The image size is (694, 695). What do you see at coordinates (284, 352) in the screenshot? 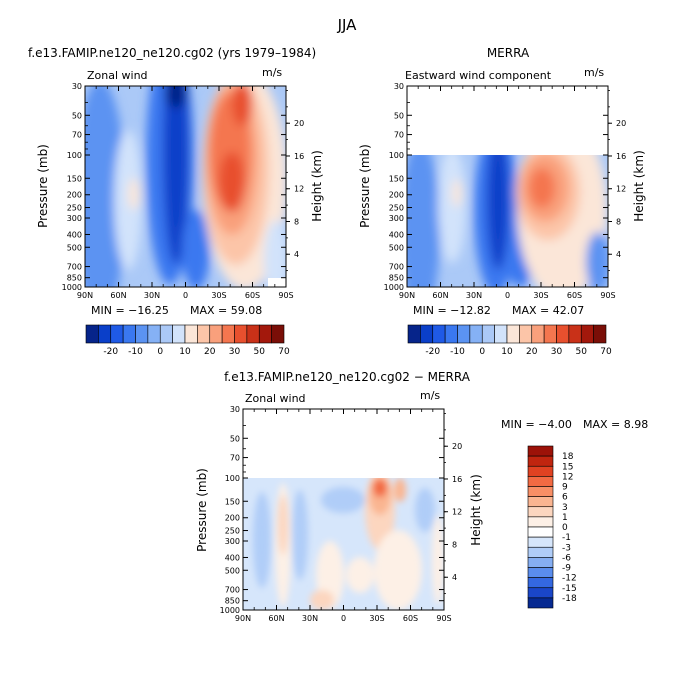
I see `colorbar-label: 70` at bounding box center [284, 352].